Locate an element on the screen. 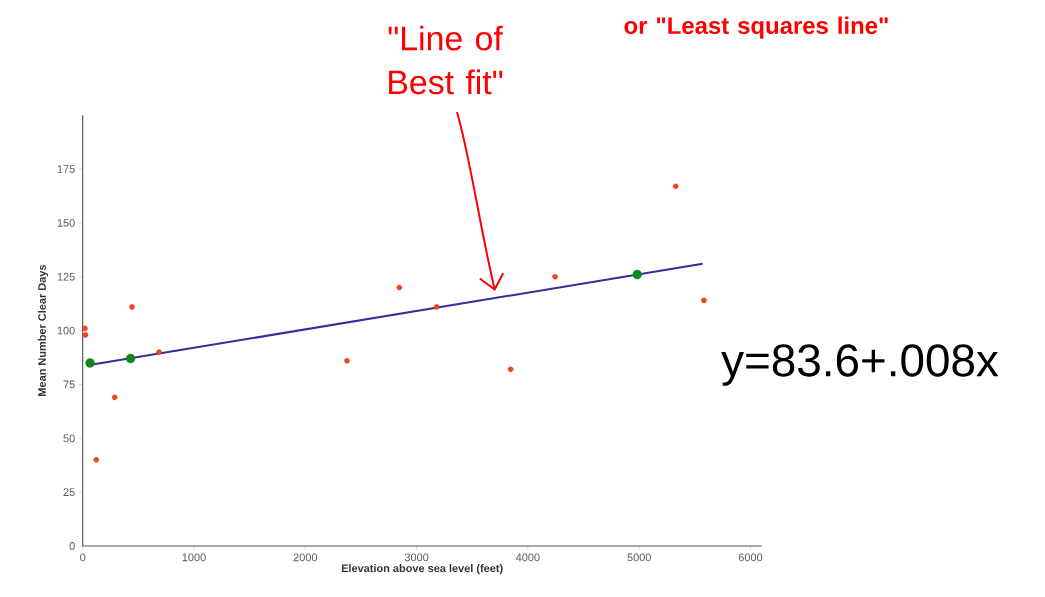 The height and width of the screenshot is (597, 1045). y-tick-label: 100 is located at coordinates (66, 330).